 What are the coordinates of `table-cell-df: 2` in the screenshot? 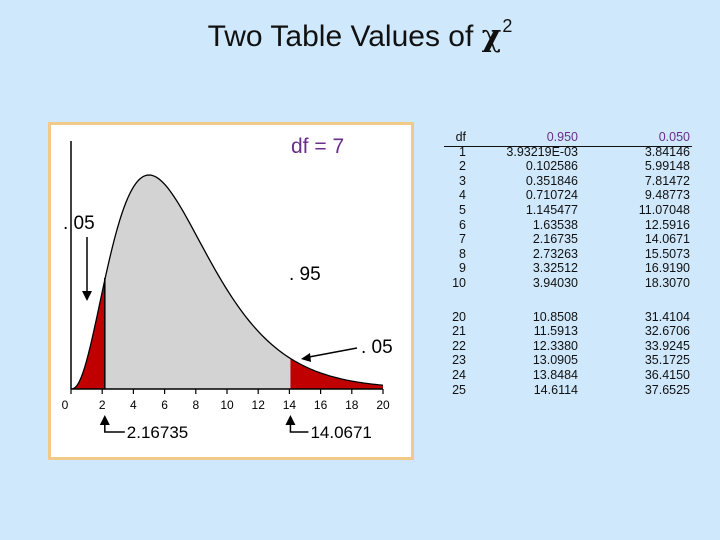 It's located at (462, 166).